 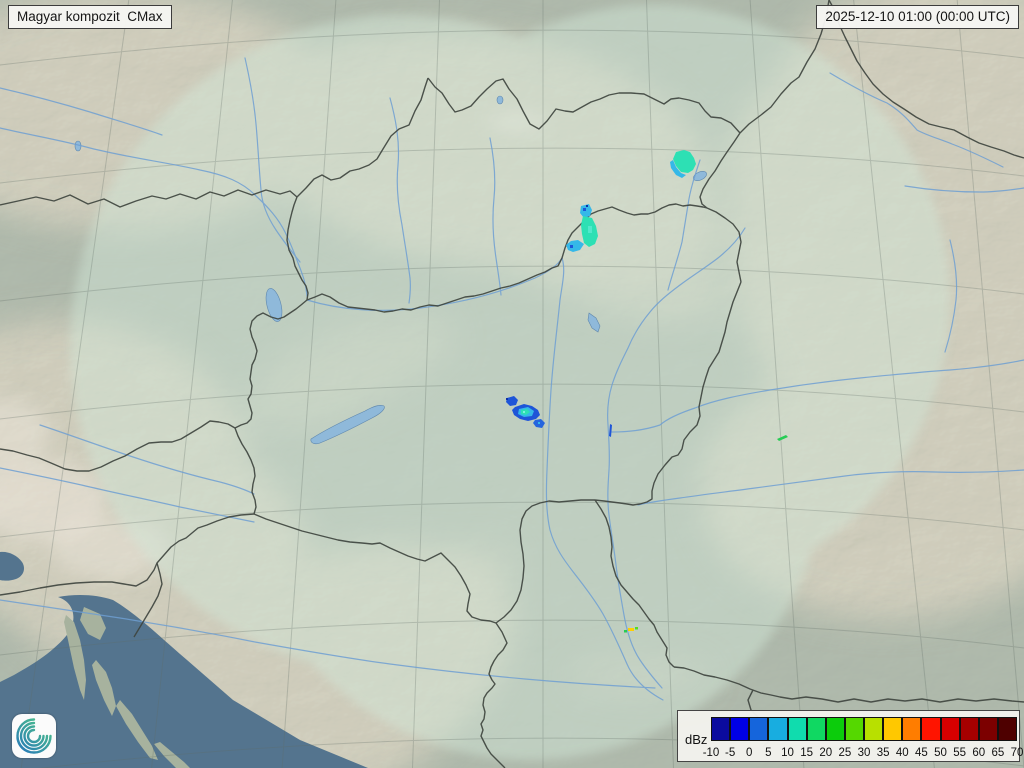 I want to click on legend-tick: 10, so click(x=787, y=753).